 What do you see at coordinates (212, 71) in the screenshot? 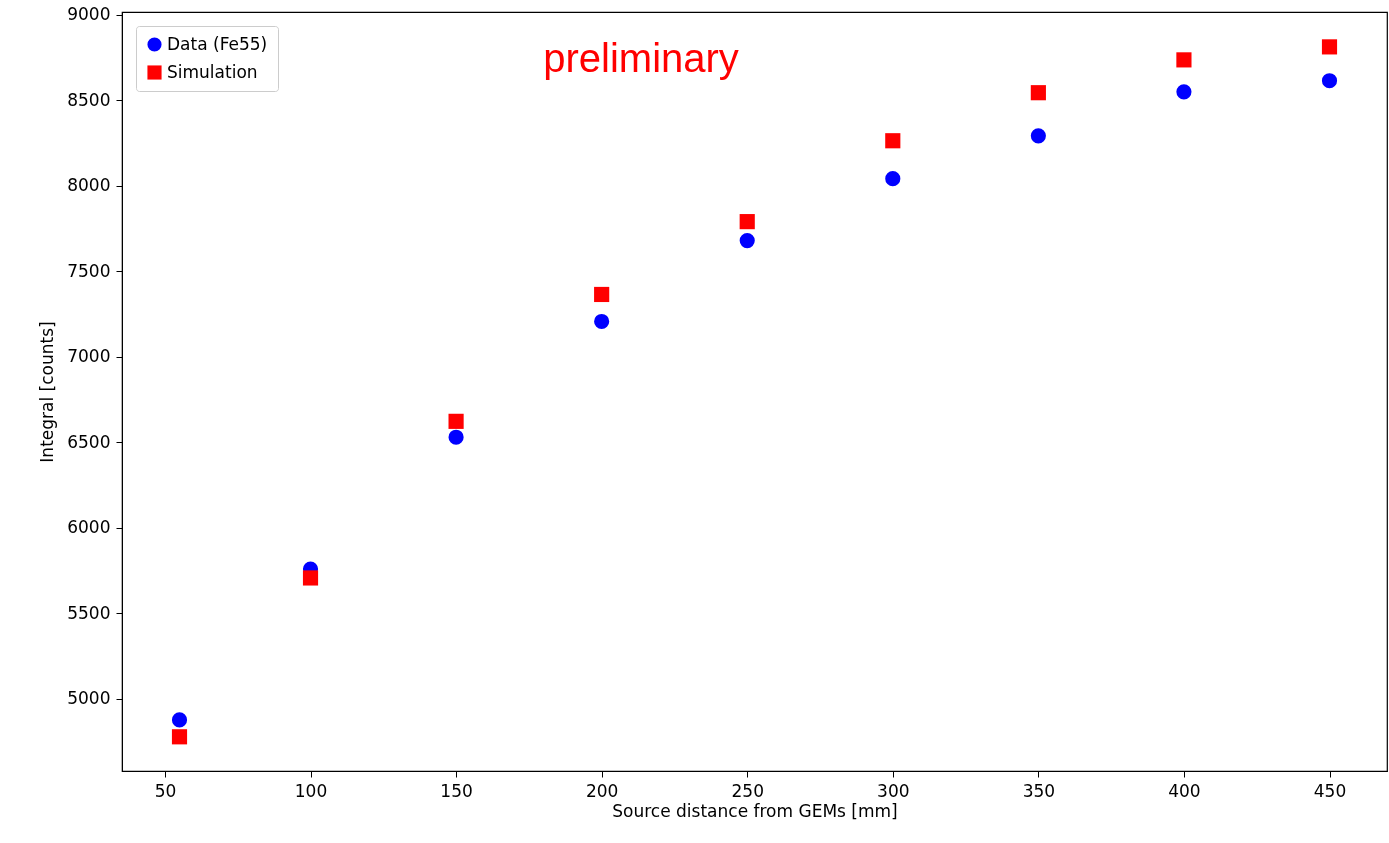
I see `legend-label: Simulation` at bounding box center [212, 71].